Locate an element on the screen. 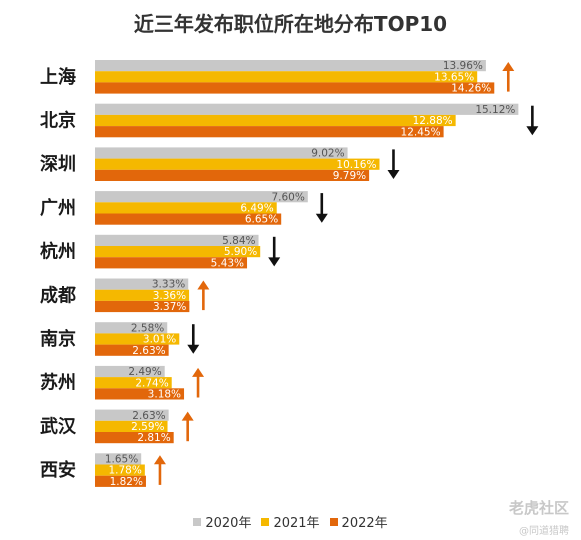 The height and width of the screenshot is (540, 581). data-label: 2.59% is located at coordinates (147, 427).